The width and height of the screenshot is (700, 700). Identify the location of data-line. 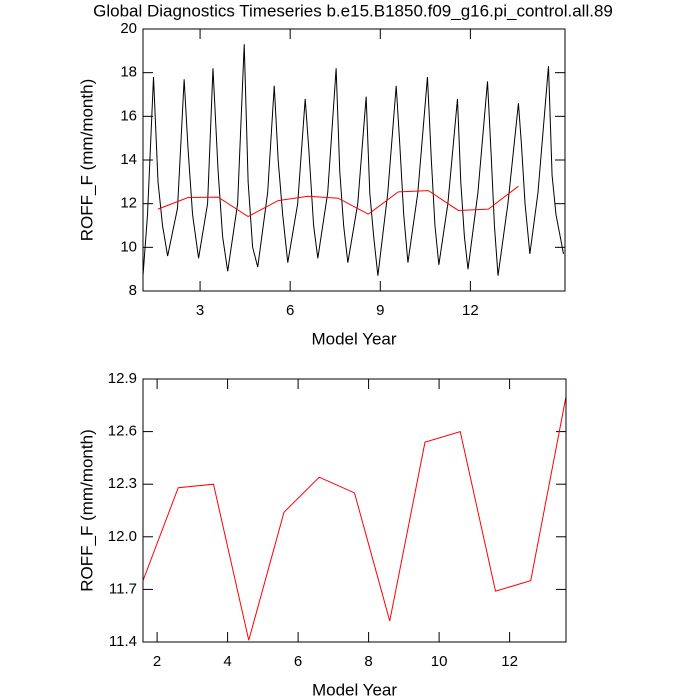
(338, 201).